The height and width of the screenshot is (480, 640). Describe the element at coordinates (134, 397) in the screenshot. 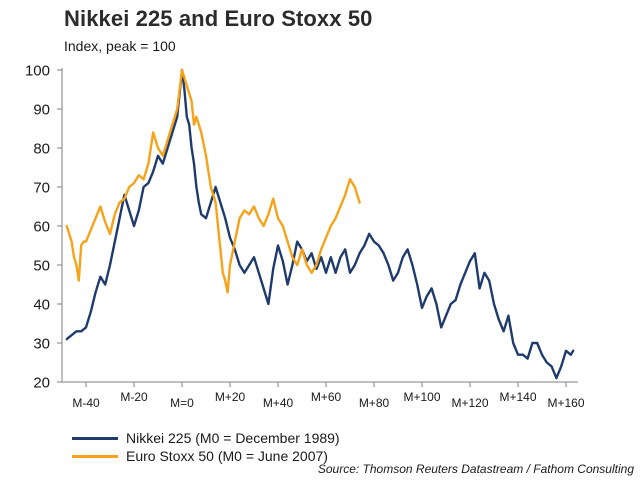

I see `x-tick-label: M-20` at that location.